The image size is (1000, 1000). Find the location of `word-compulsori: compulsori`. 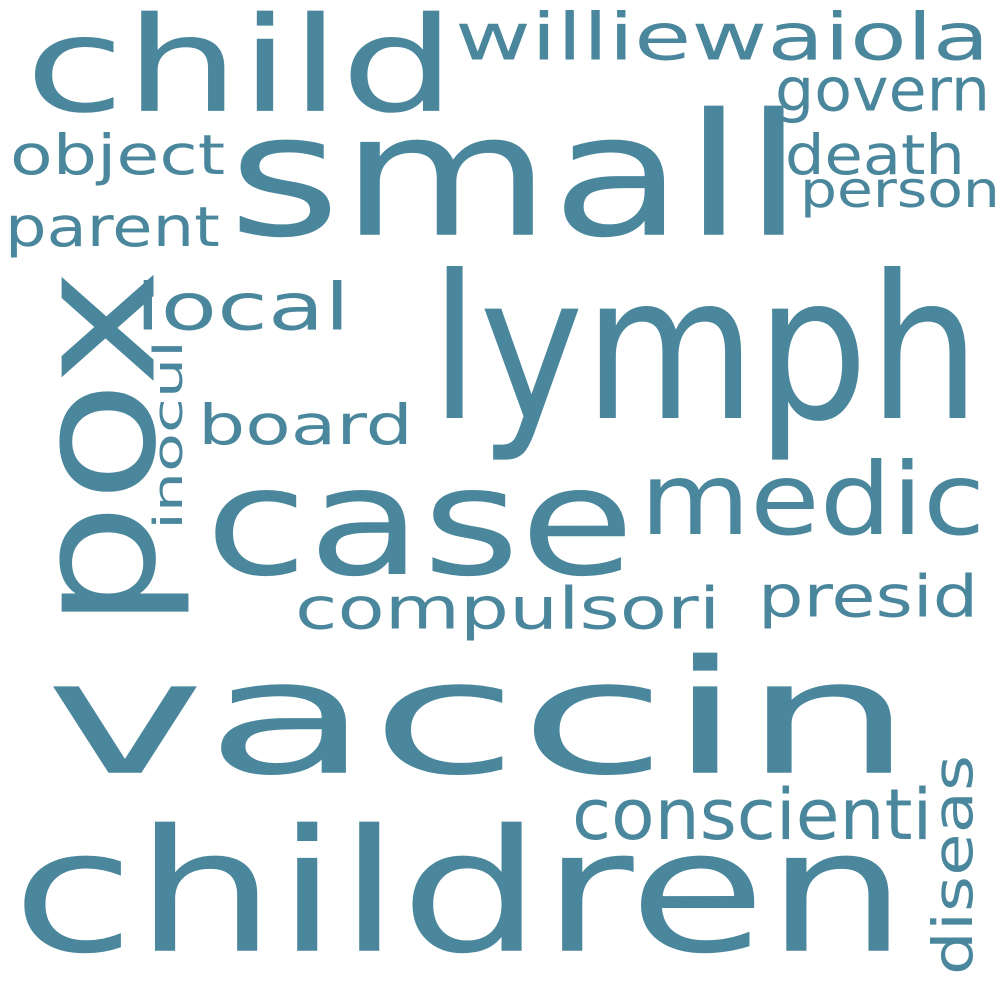

word-compulsori: compulsori is located at coordinates (508, 608).